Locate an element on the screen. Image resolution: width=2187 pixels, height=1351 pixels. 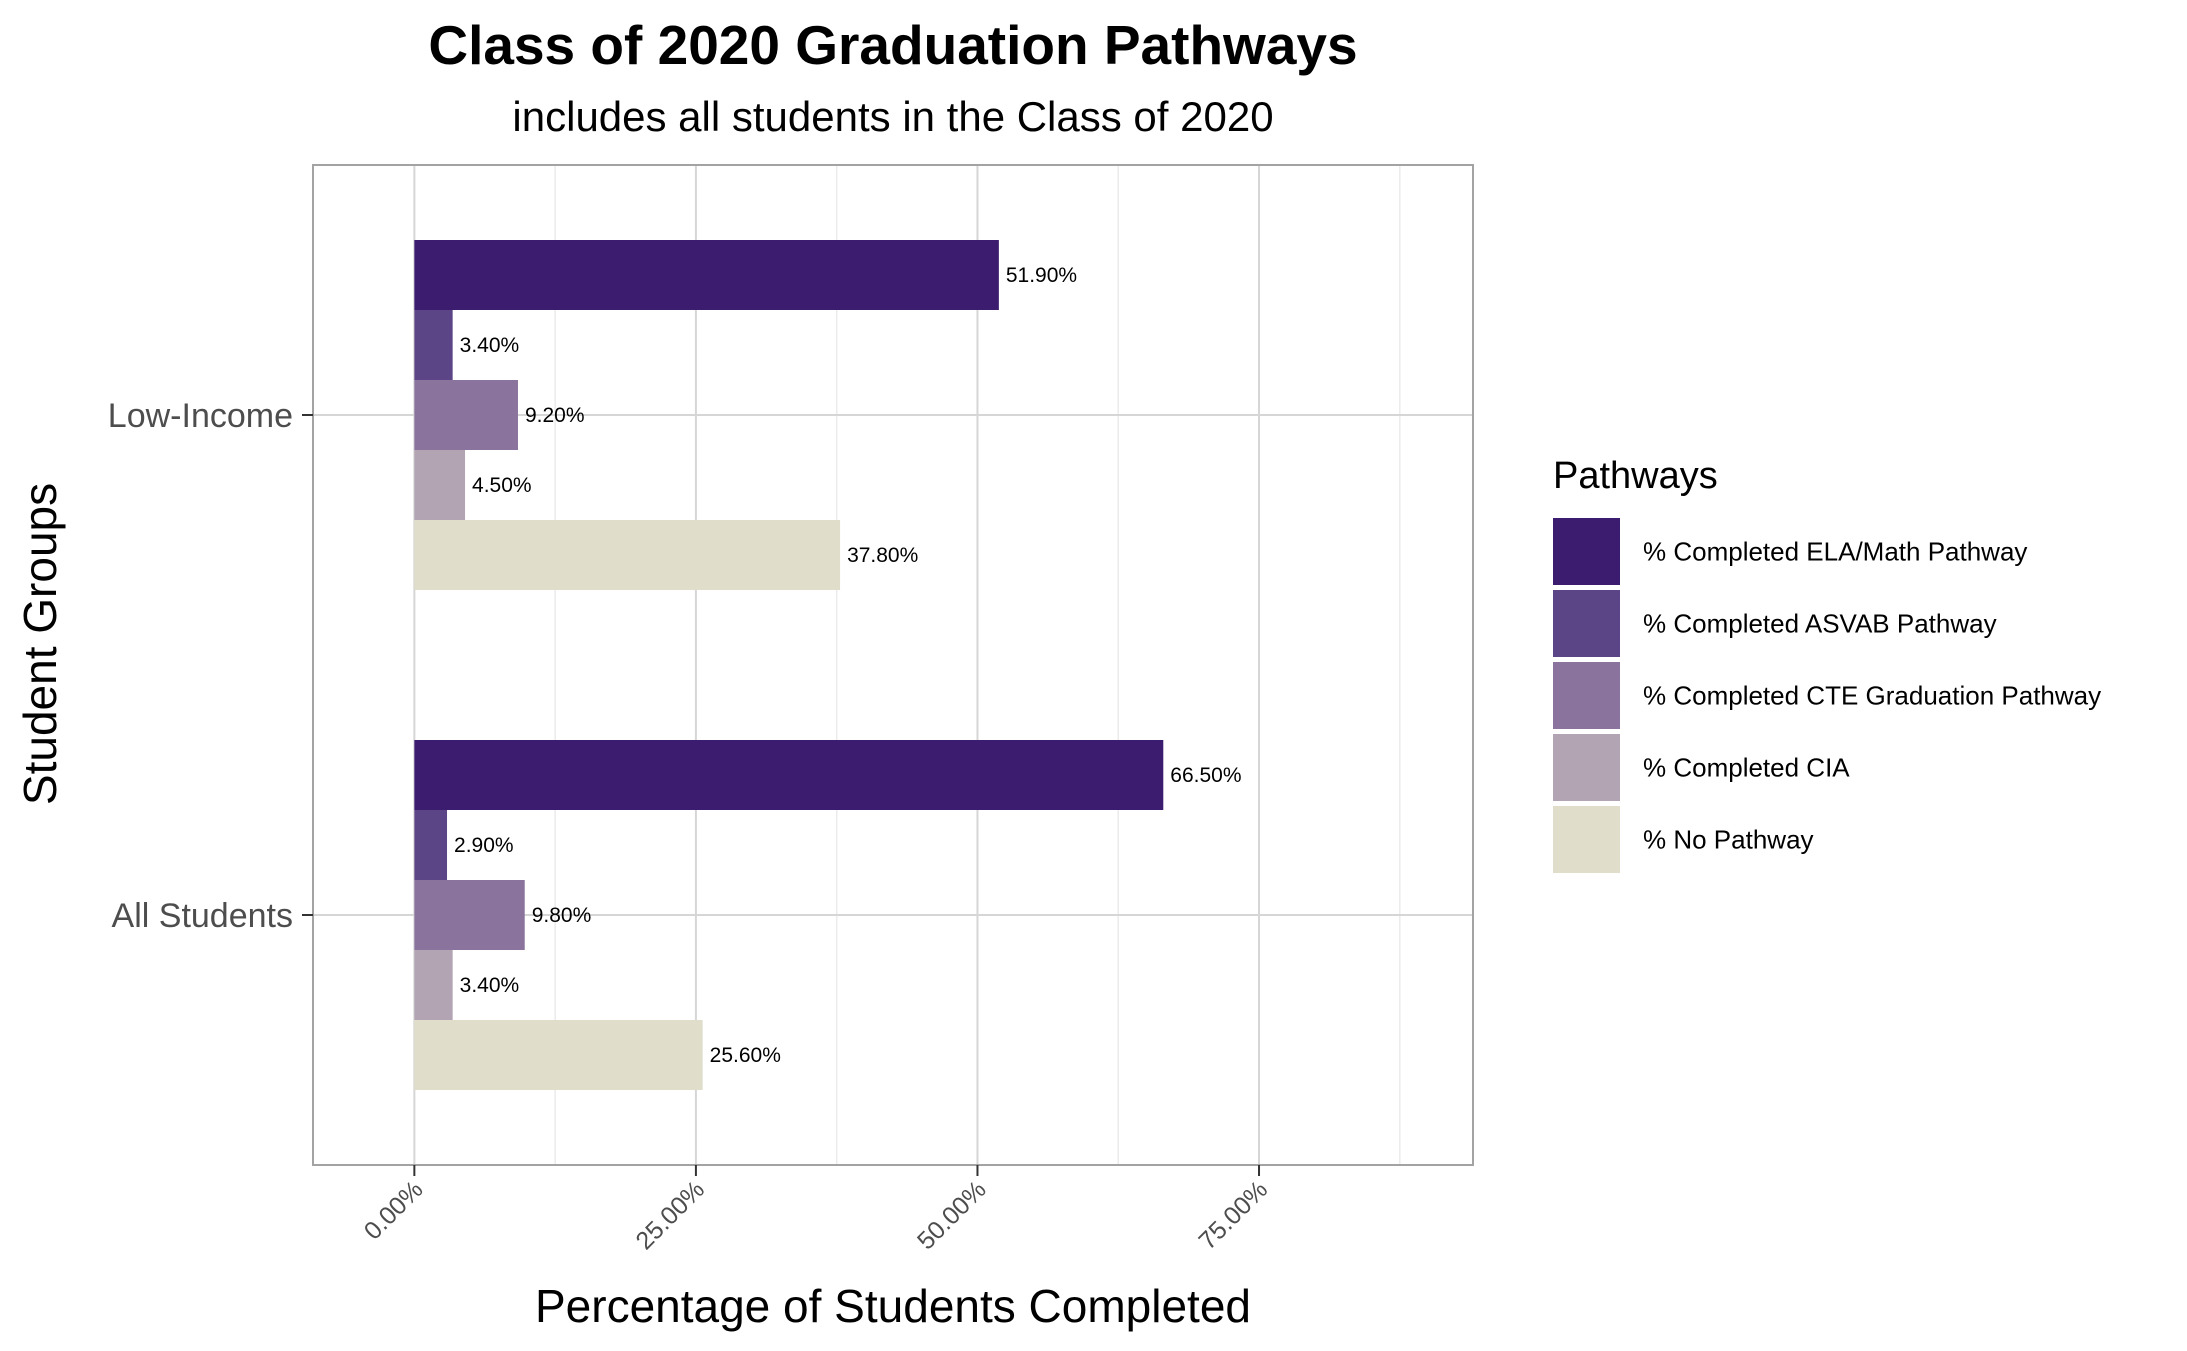
legend-label: % No Pathway is located at coordinates (1728, 840).